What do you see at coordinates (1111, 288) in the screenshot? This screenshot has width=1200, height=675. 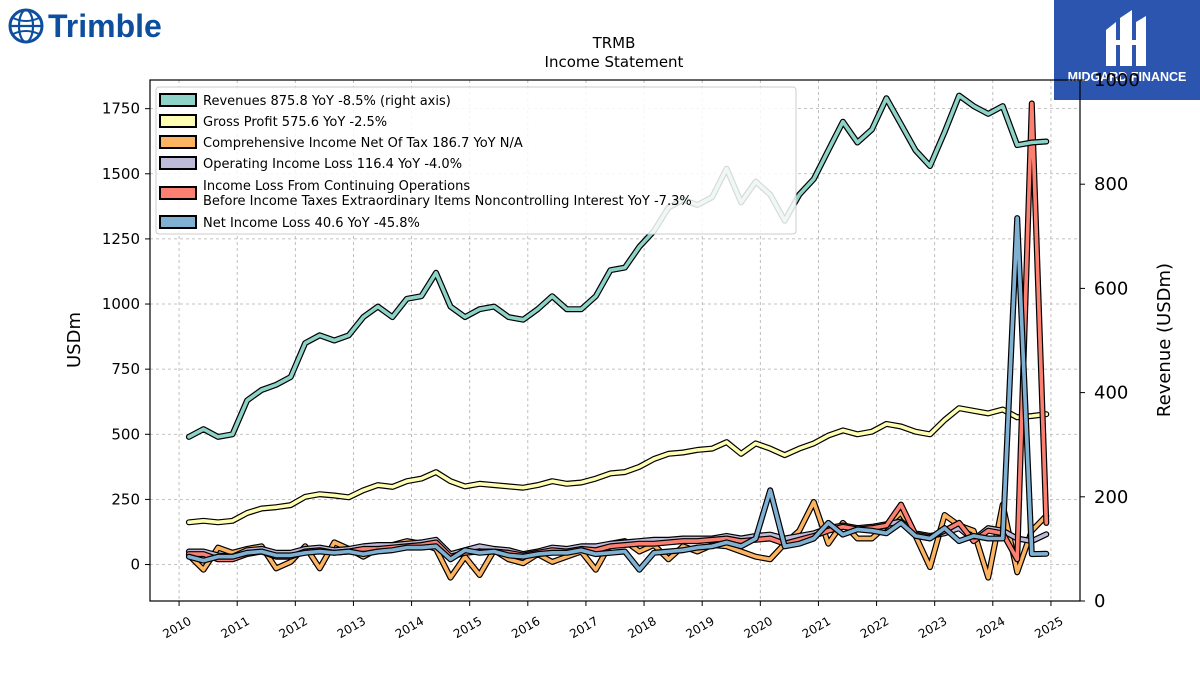 I see `y-right-tick-label: 600` at bounding box center [1111, 288].